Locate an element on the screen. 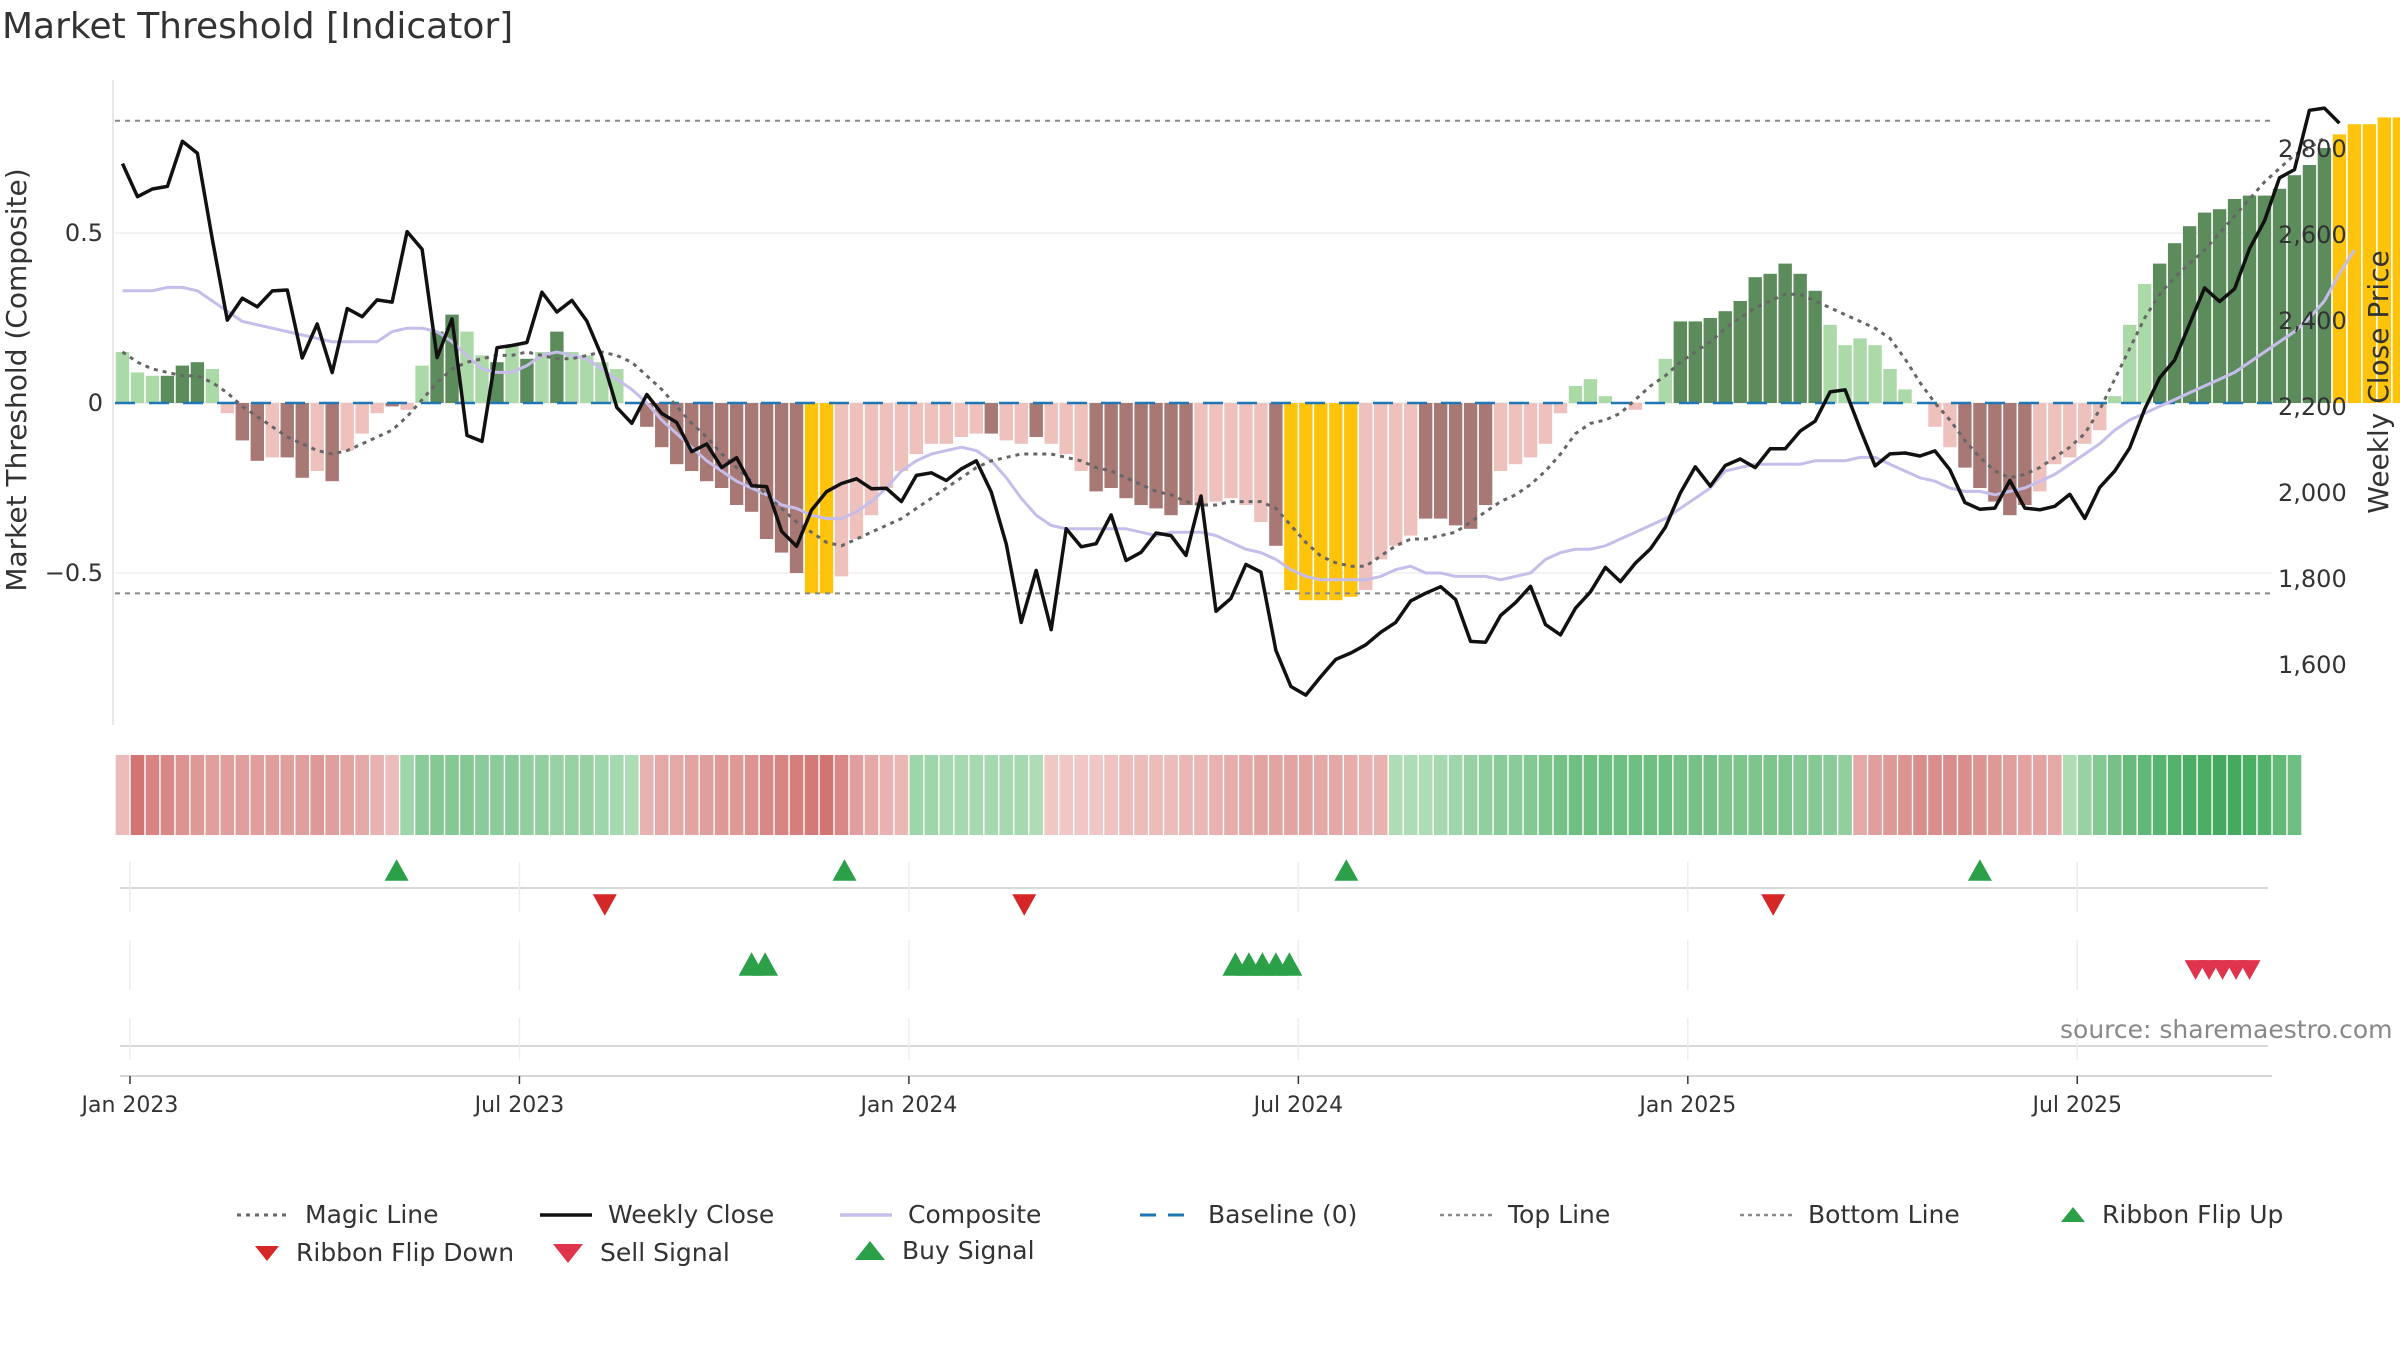  legend-flip-down: Ribbon Flip Down is located at coordinates (383, 1252).